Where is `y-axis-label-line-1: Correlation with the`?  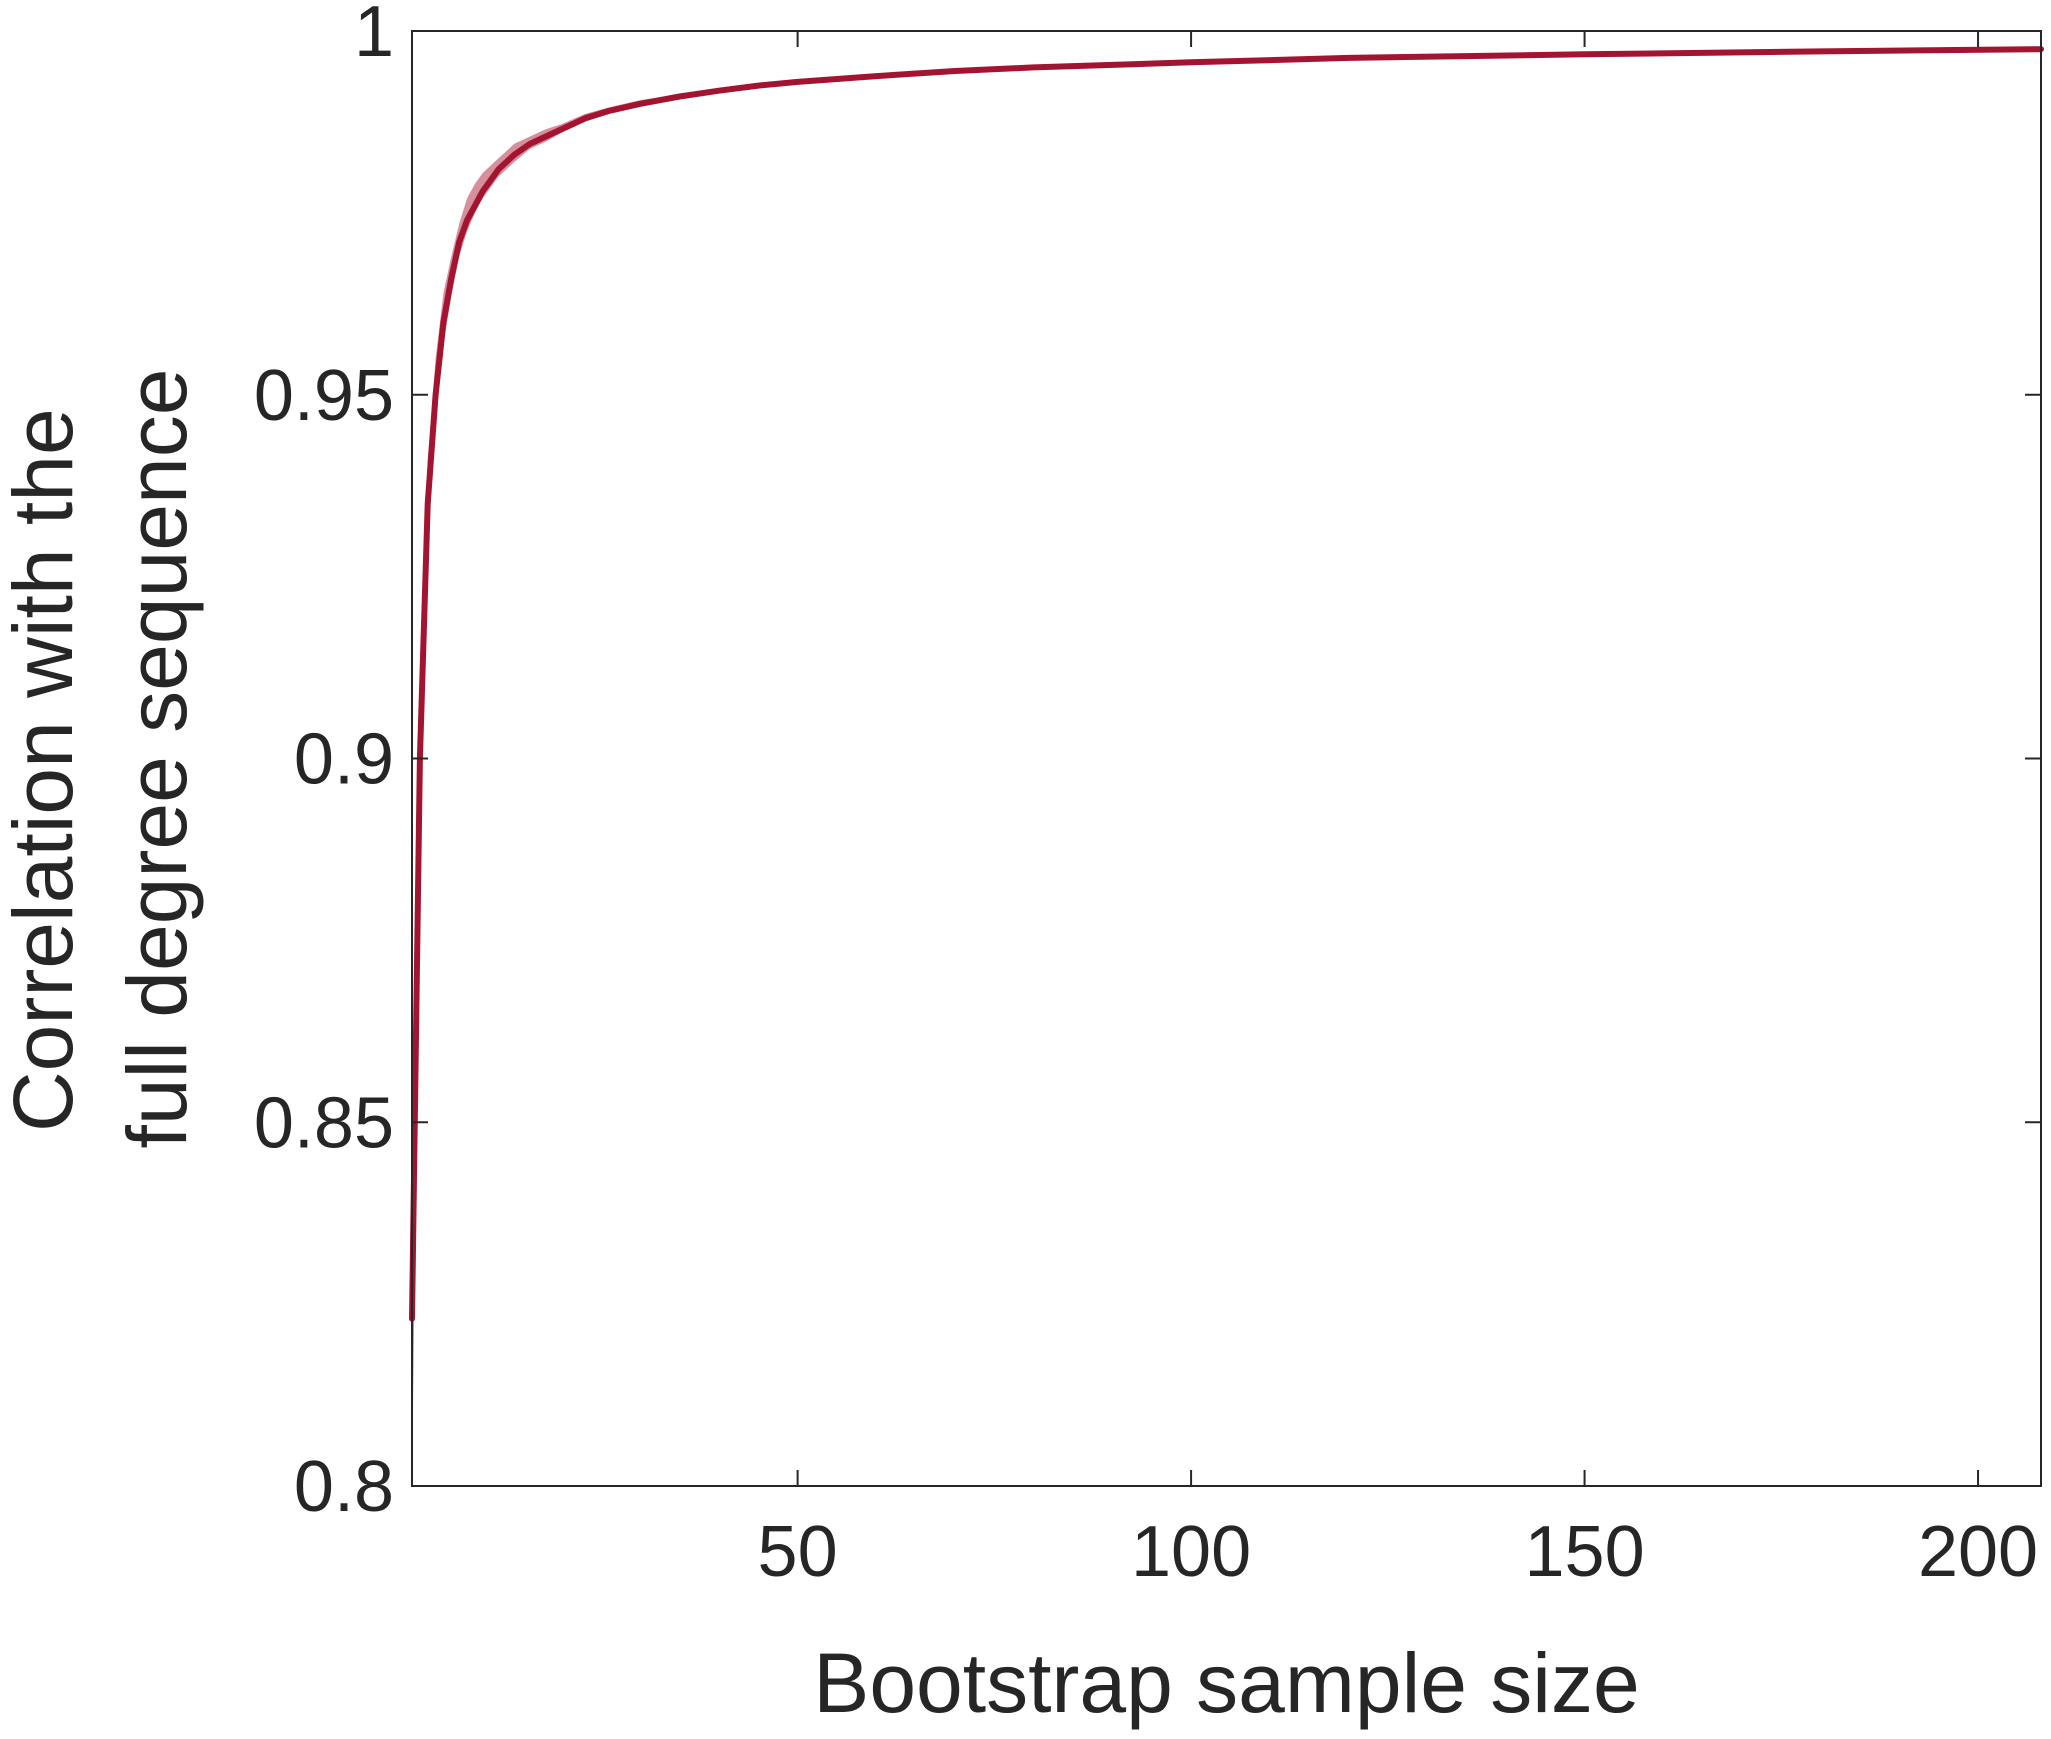
y-axis-label-line-1: Correlation with the is located at coordinates (45, 770).